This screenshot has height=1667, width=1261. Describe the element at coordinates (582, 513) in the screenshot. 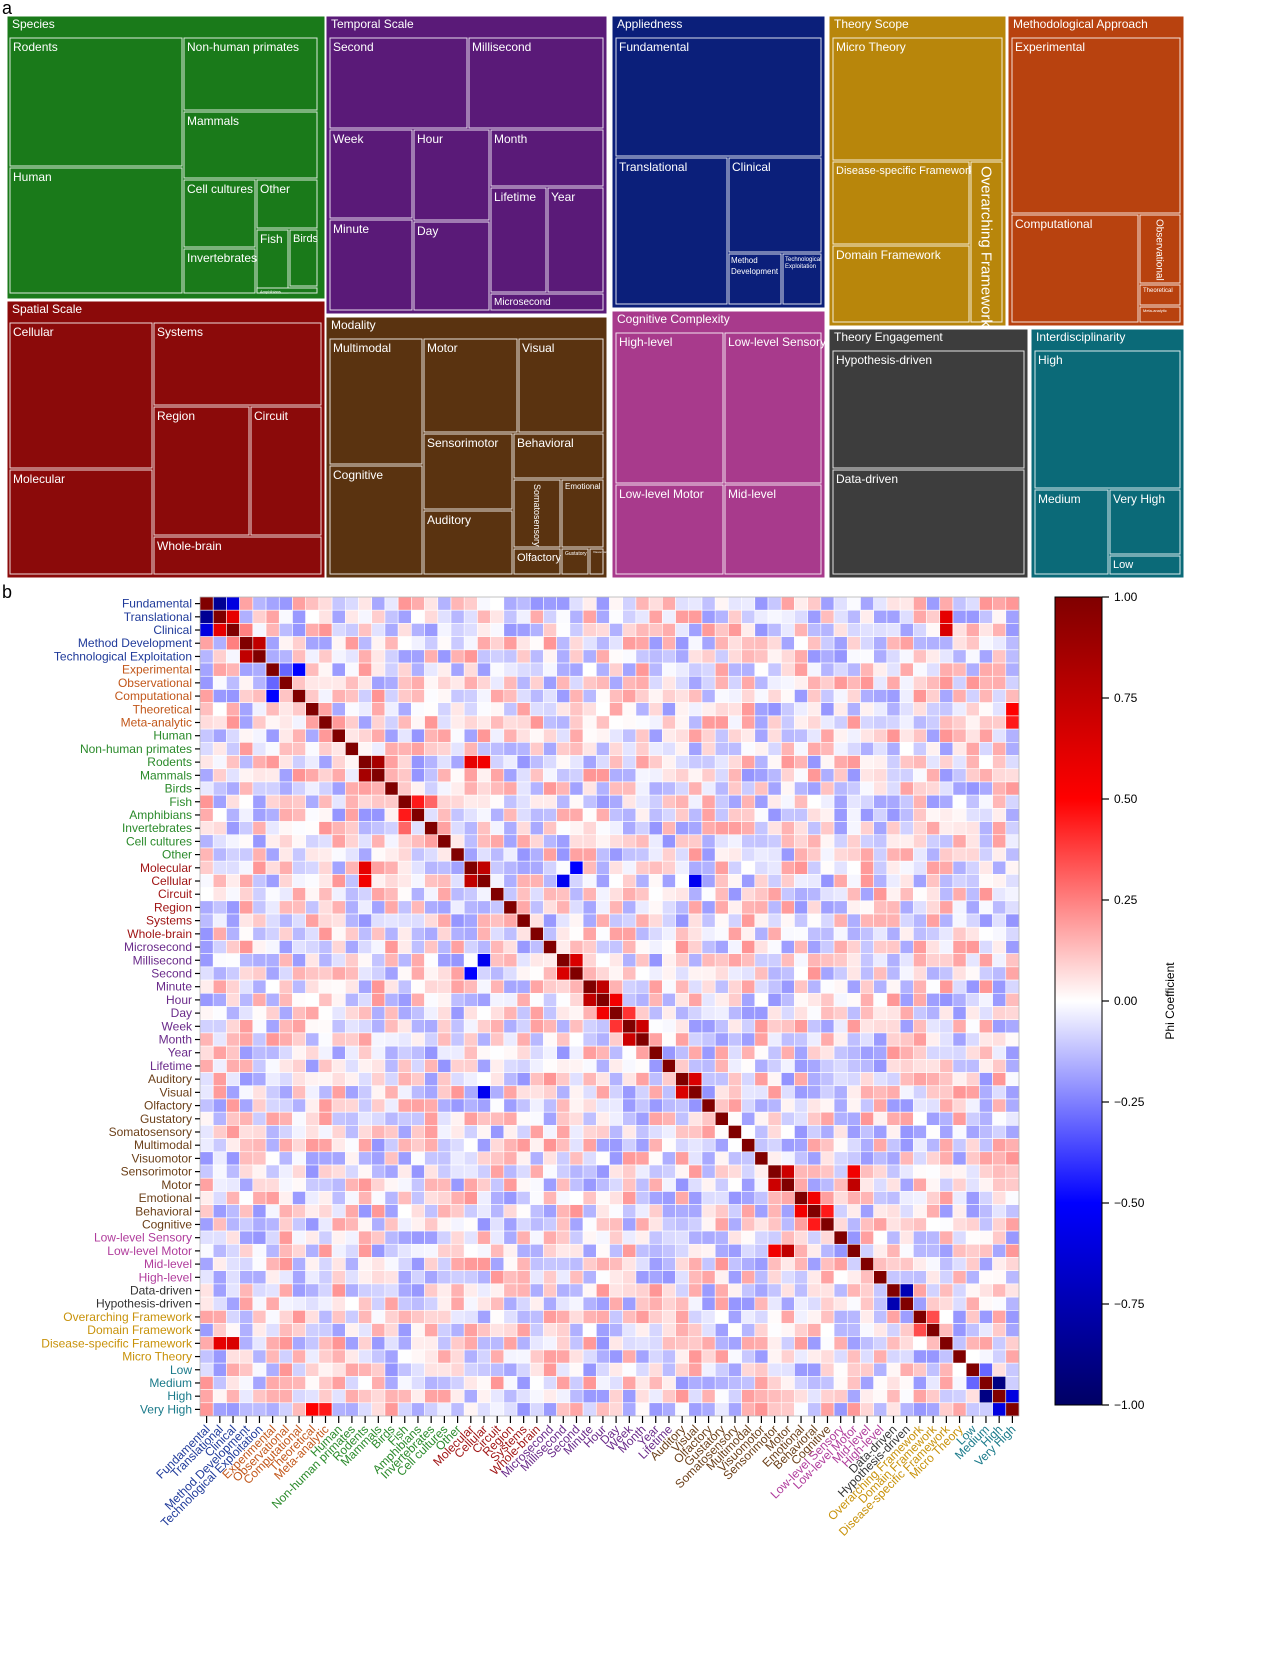

I see `treemap-cell-emotional: Emotional` at that location.